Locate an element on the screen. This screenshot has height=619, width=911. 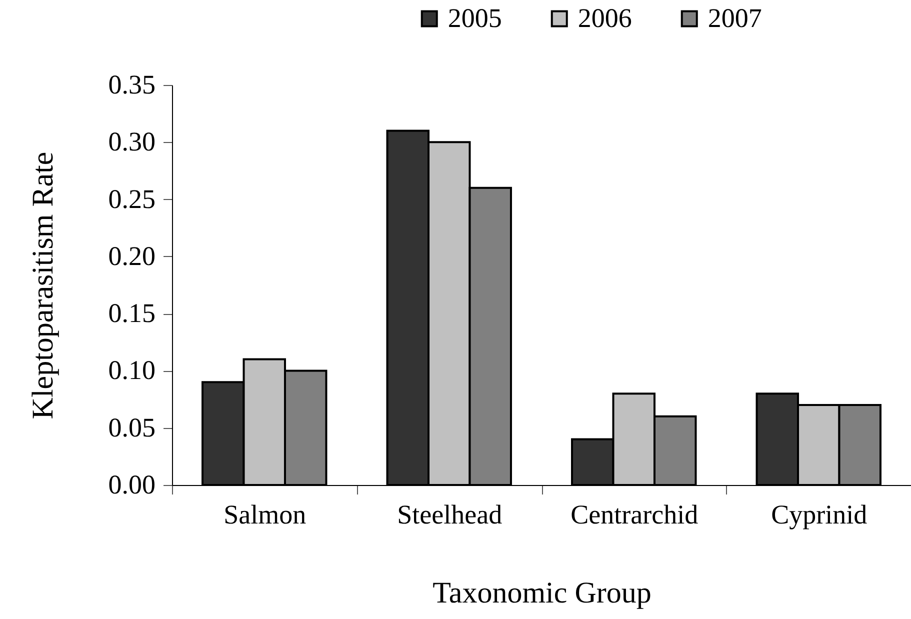
y-tick-label: 0.15 is located at coordinates (132, 313).